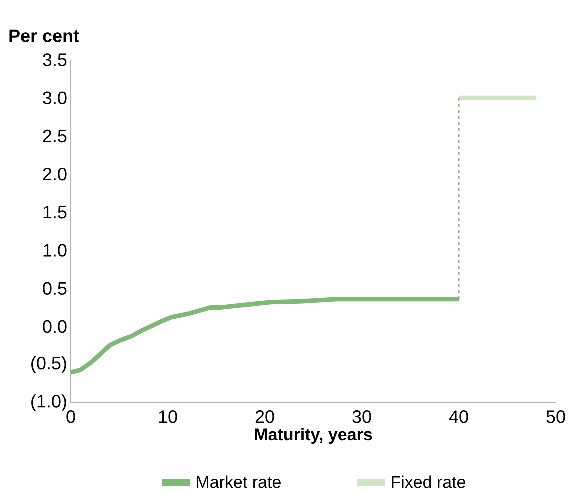  What do you see at coordinates (45, 36) in the screenshot?
I see `y-axis-title: Per cent` at bounding box center [45, 36].